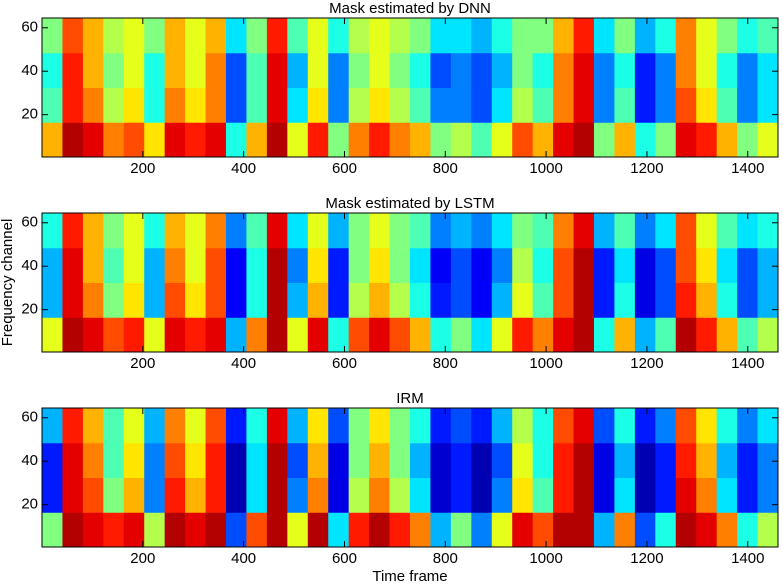  I want to click on chart-title: Mask estimated by LSTM, so click(409, 203).